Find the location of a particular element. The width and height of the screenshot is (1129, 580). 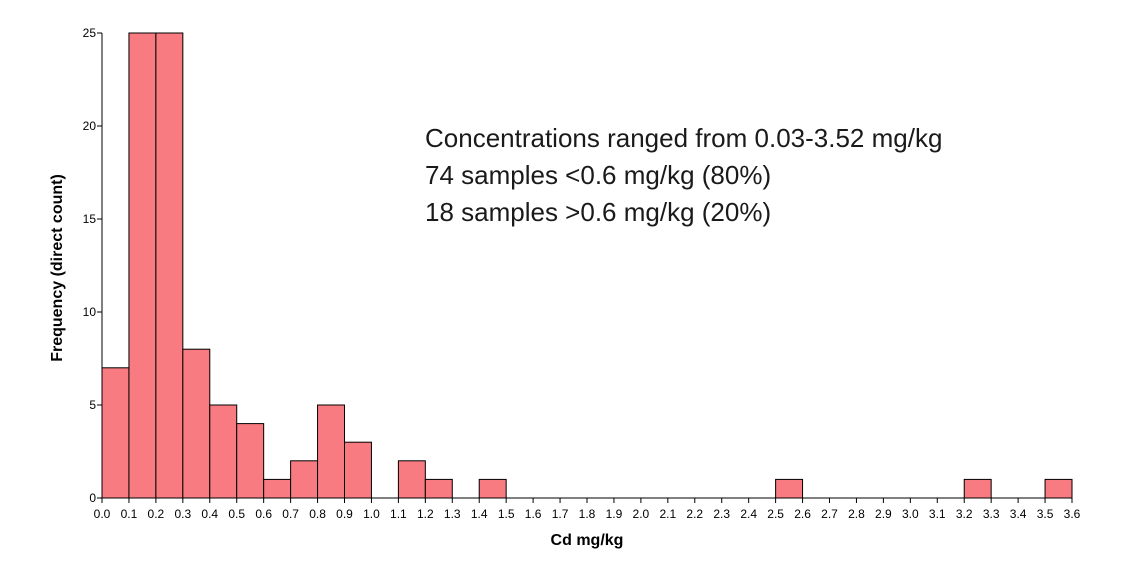

x-tick-label: 2.0 is located at coordinates (641, 514).